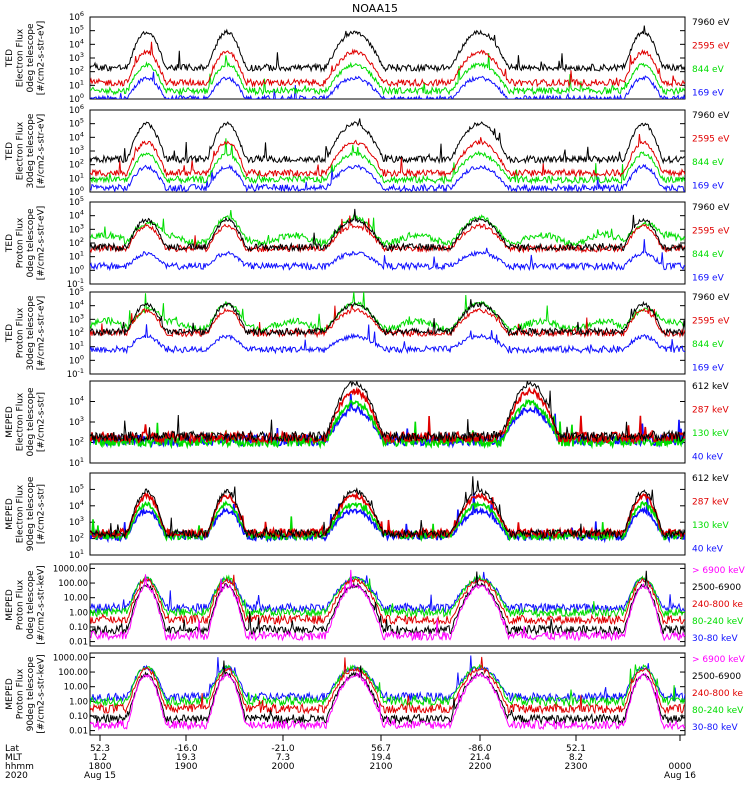 This screenshot has height=800, width=750. Describe the element at coordinates (186, 758) in the screenshot. I see `x-tick-mlt: 19.3` at that location.